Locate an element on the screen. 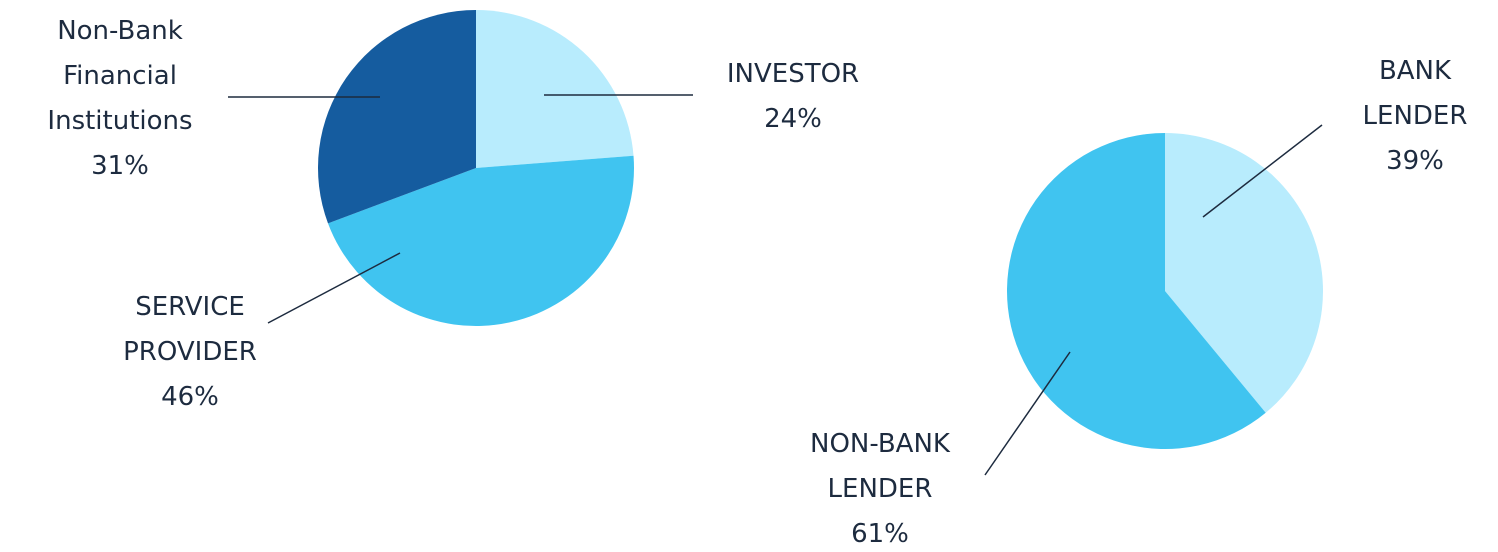 The image size is (1498, 552). slice-value: 39% is located at coordinates (1415, 161).